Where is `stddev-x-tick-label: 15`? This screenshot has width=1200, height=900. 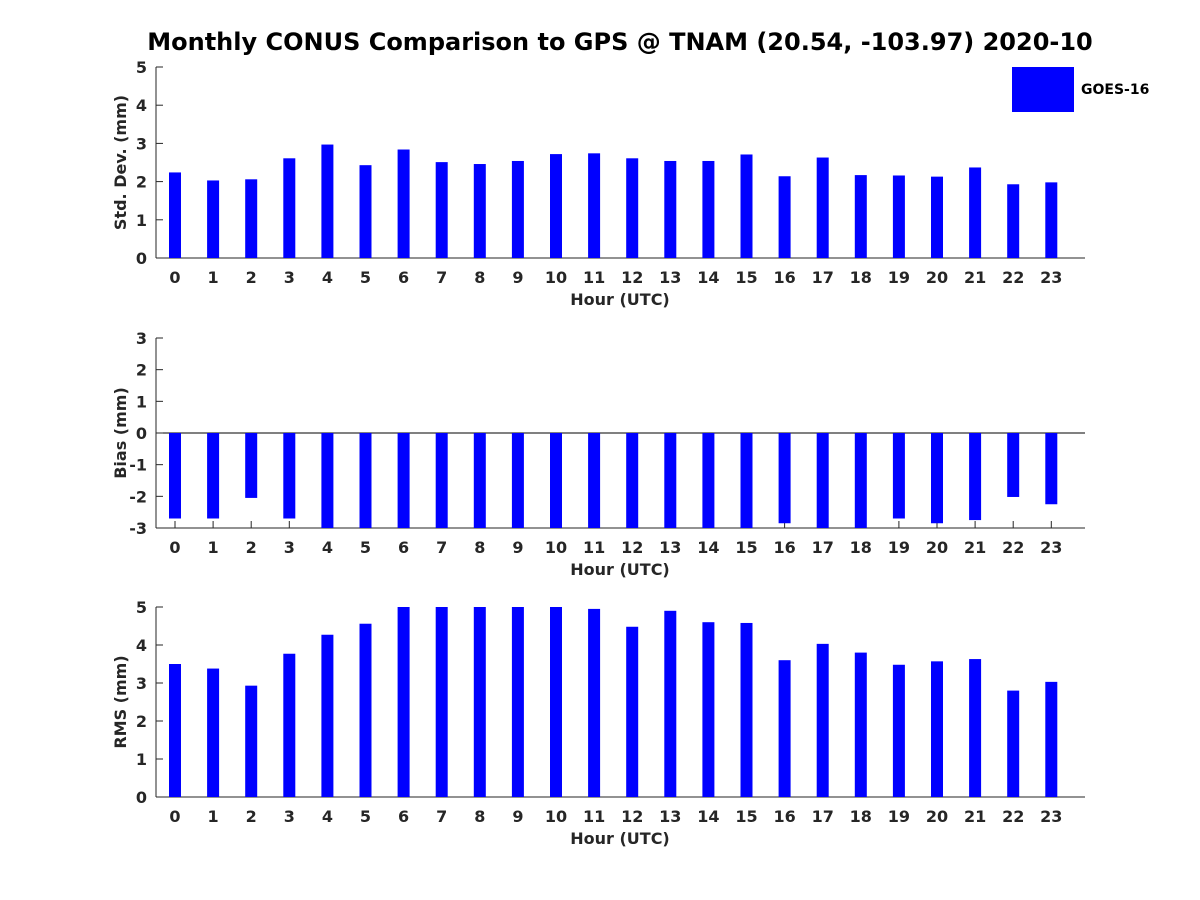
stddev-x-tick-label: 15 is located at coordinates (746, 277).